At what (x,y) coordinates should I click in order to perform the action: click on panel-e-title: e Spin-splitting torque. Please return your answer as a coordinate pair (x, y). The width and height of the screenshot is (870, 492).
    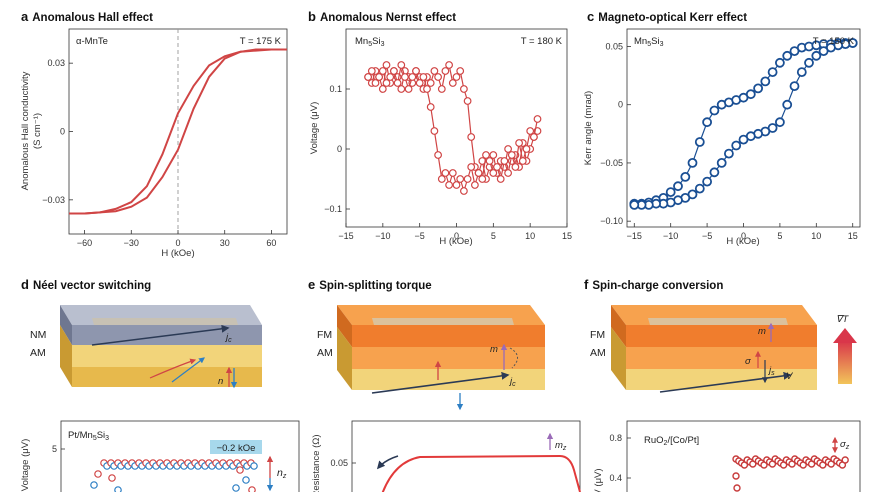
    Looking at the image, I should click on (370, 284).